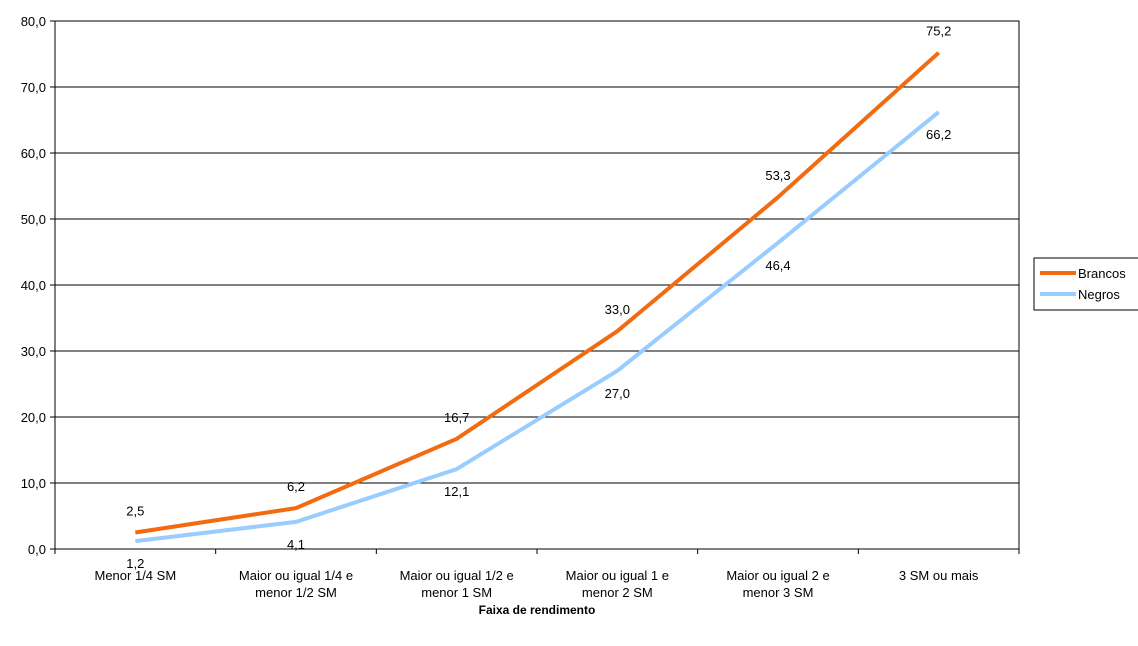  What do you see at coordinates (37, 549) in the screenshot?
I see `y-tick-label: 0,0` at bounding box center [37, 549].